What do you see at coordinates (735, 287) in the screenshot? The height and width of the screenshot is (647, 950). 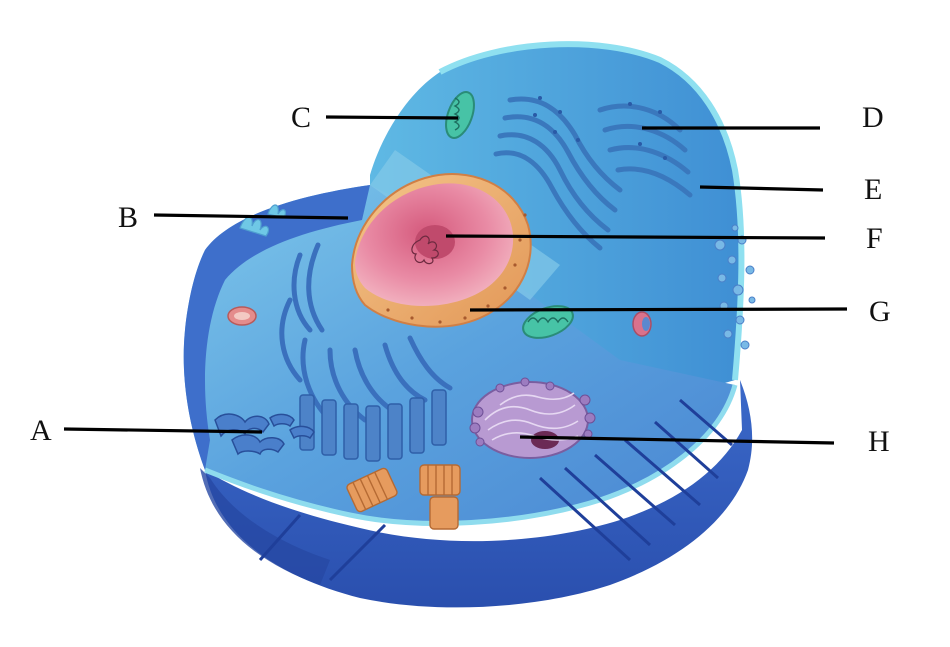 I see `secretory-vesicles` at bounding box center [735, 287].